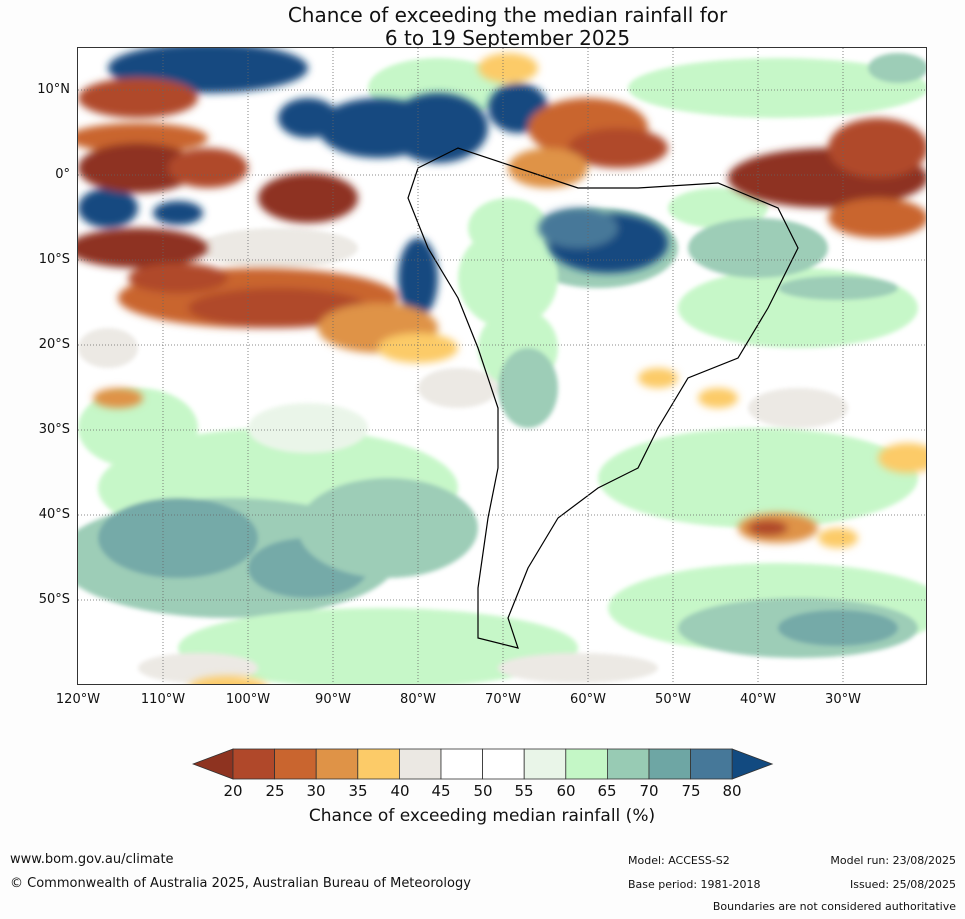 The width and height of the screenshot is (965, 919). I want to click on cb-tick-35: 35, so click(358, 791).